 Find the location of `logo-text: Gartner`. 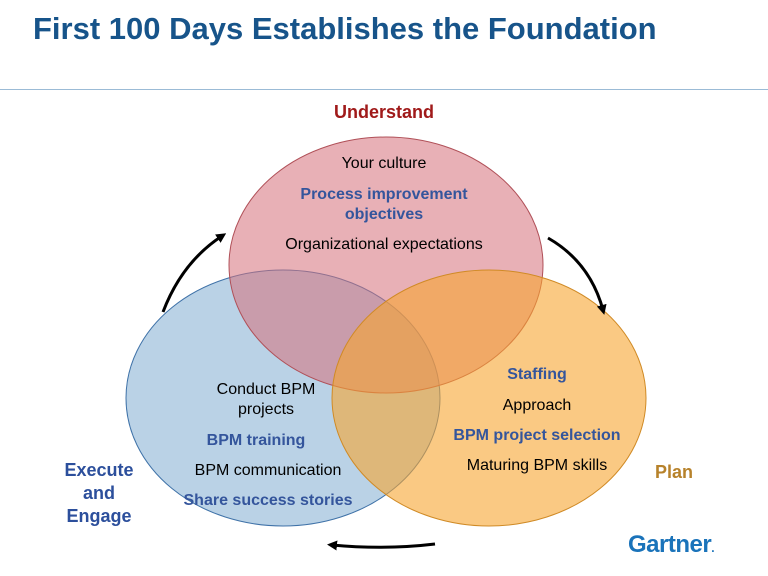

logo-text: Gartner is located at coordinates (670, 544).